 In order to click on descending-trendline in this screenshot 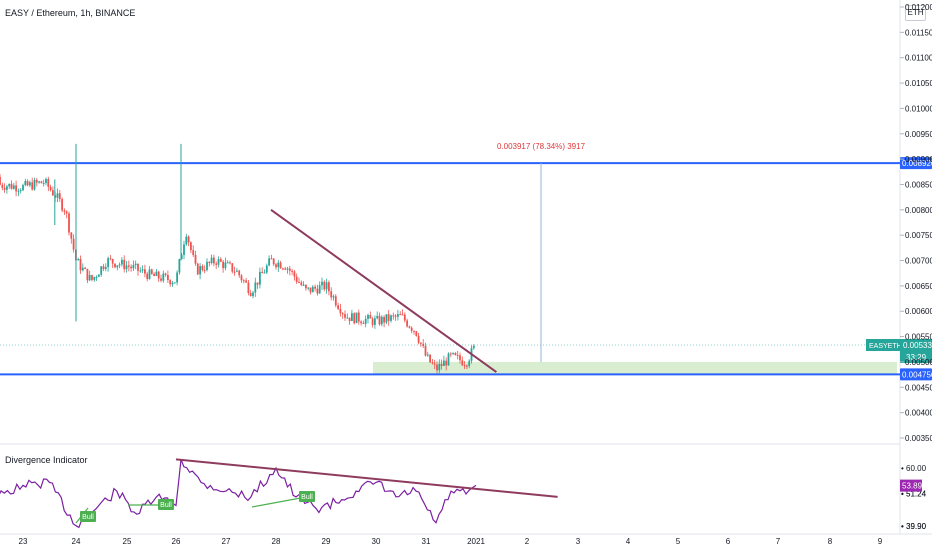, I will do `click(383, 291)`.